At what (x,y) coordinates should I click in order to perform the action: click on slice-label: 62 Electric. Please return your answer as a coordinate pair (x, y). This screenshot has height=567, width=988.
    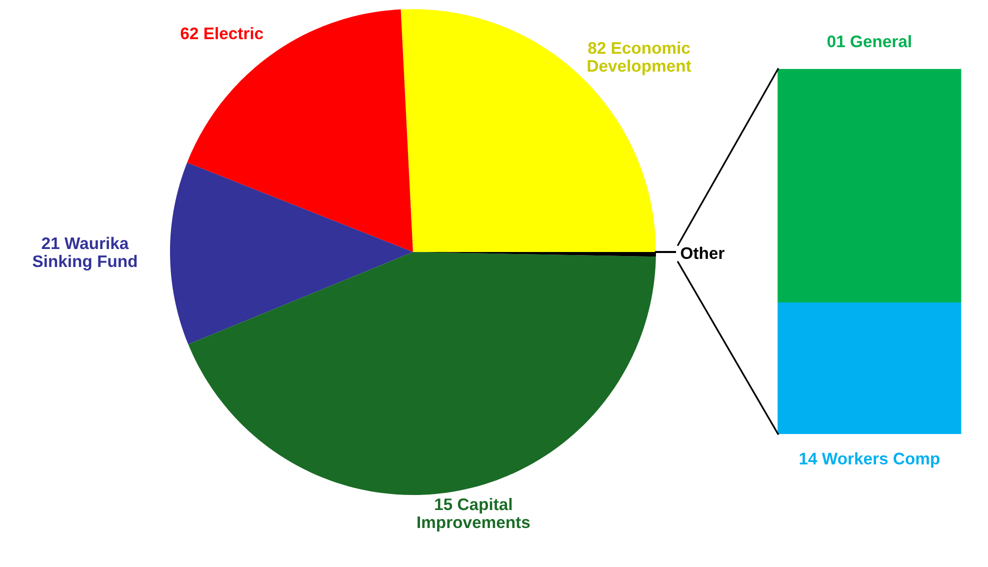
    Looking at the image, I should click on (222, 33).